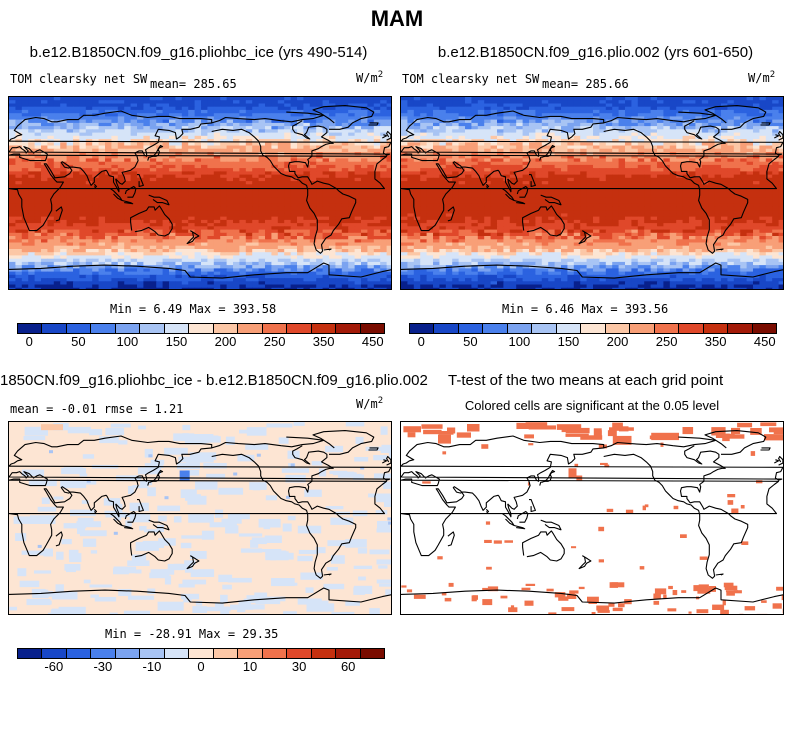  Describe the element at coordinates (127, 341) in the screenshot. I see `colorbar-tick-label: 100` at that location.